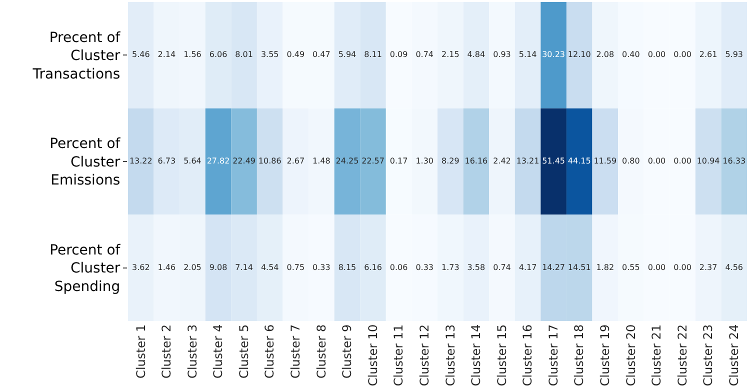 Image resolution: width=749 pixels, height=391 pixels. I want to click on data-label: 4.17, so click(527, 267).